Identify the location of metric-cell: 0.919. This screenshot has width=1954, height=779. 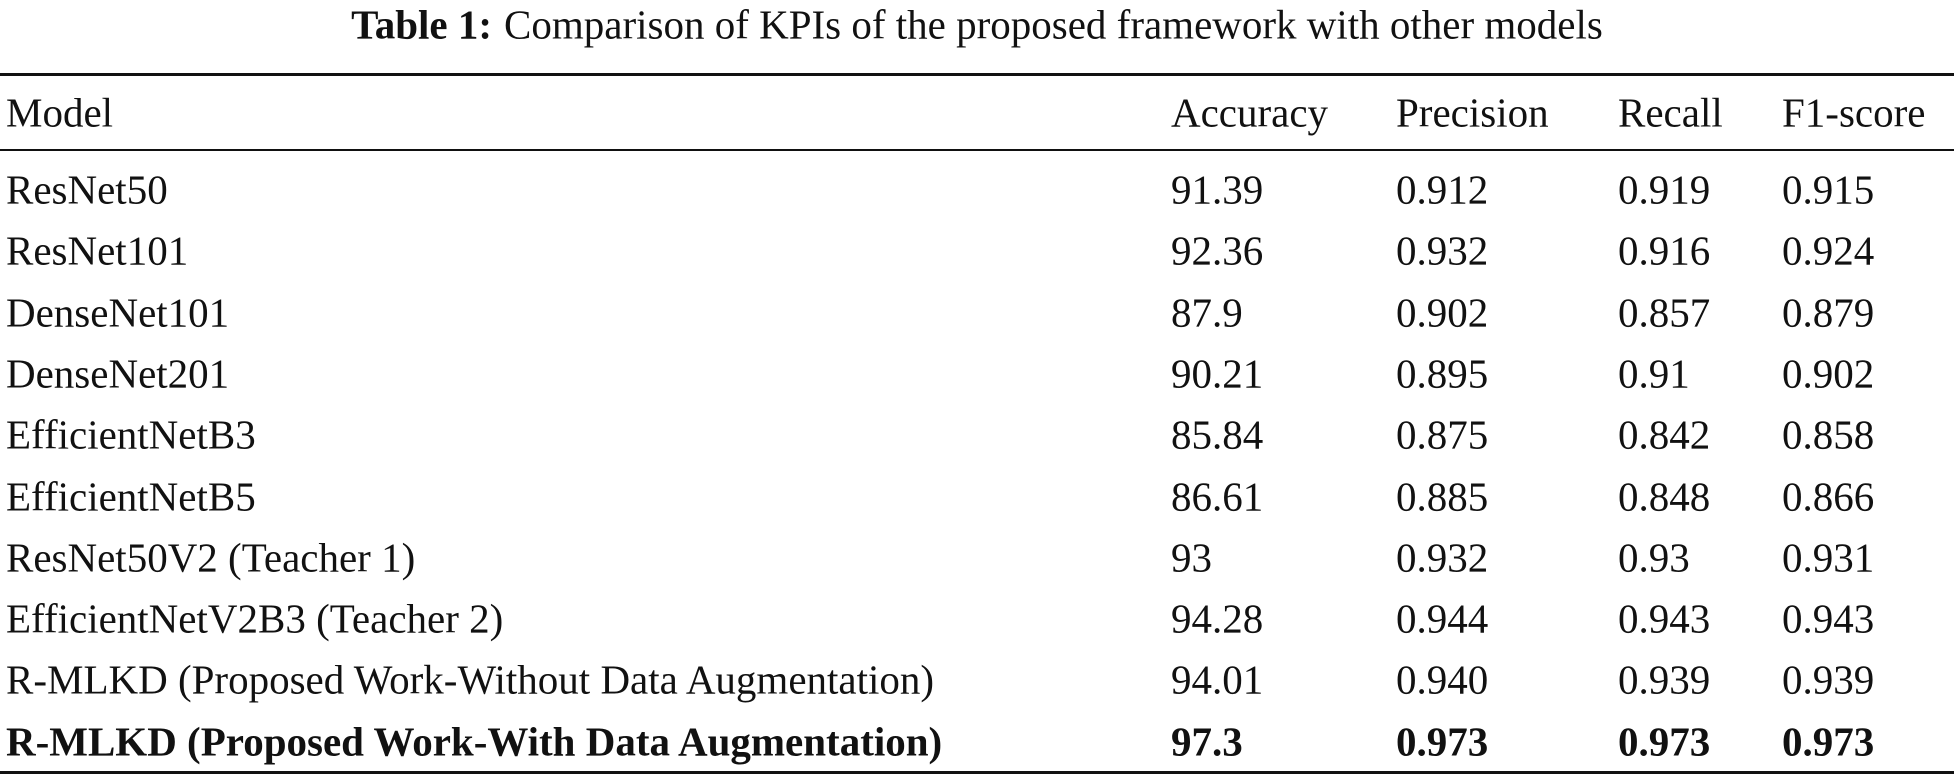
(1664, 189).